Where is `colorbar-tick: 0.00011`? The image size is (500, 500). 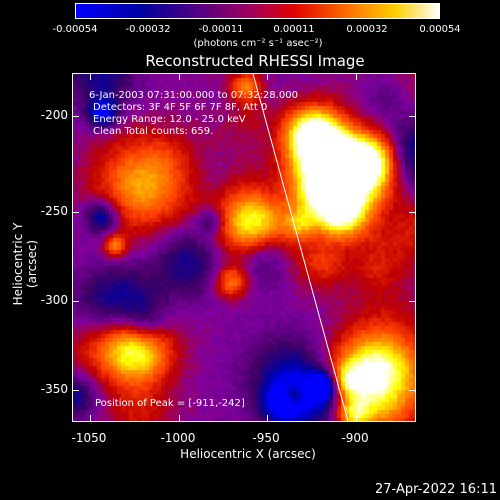 colorbar-tick: 0.00011 is located at coordinates (294, 29).